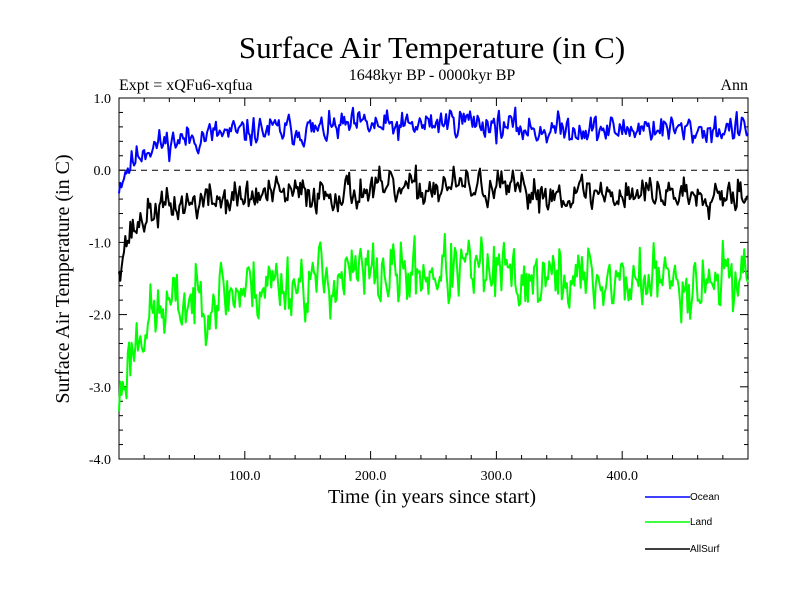 Image resolution: width=800 pixels, height=600 pixels. I want to click on period-label: 1648kyr BP - 0000kyr BP, so click(432, 75).